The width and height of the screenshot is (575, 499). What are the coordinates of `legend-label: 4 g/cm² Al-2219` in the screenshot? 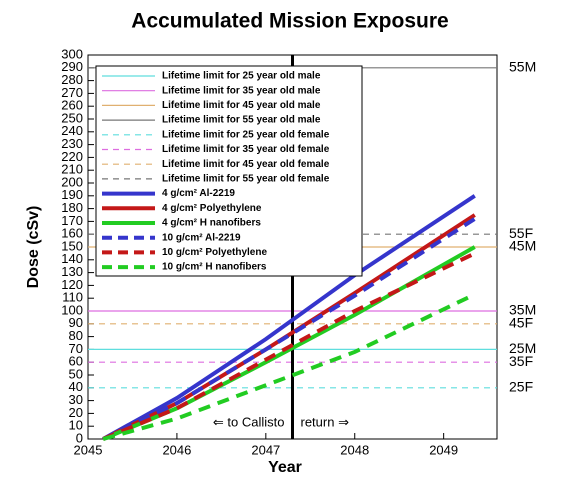 It's located at (198, 193).